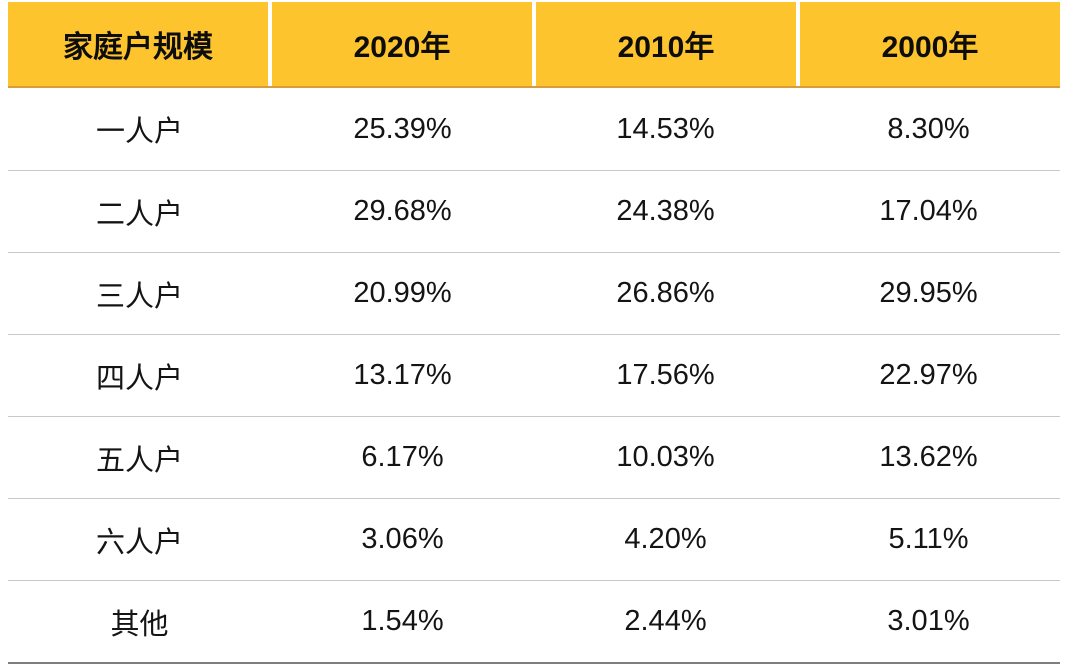  What do you see at coordinates (534, 129) in the screenshot?
I see `table-row-one-person: 一人户 25.39% 14.53% 8.30%` at bounding box center [534, 129].